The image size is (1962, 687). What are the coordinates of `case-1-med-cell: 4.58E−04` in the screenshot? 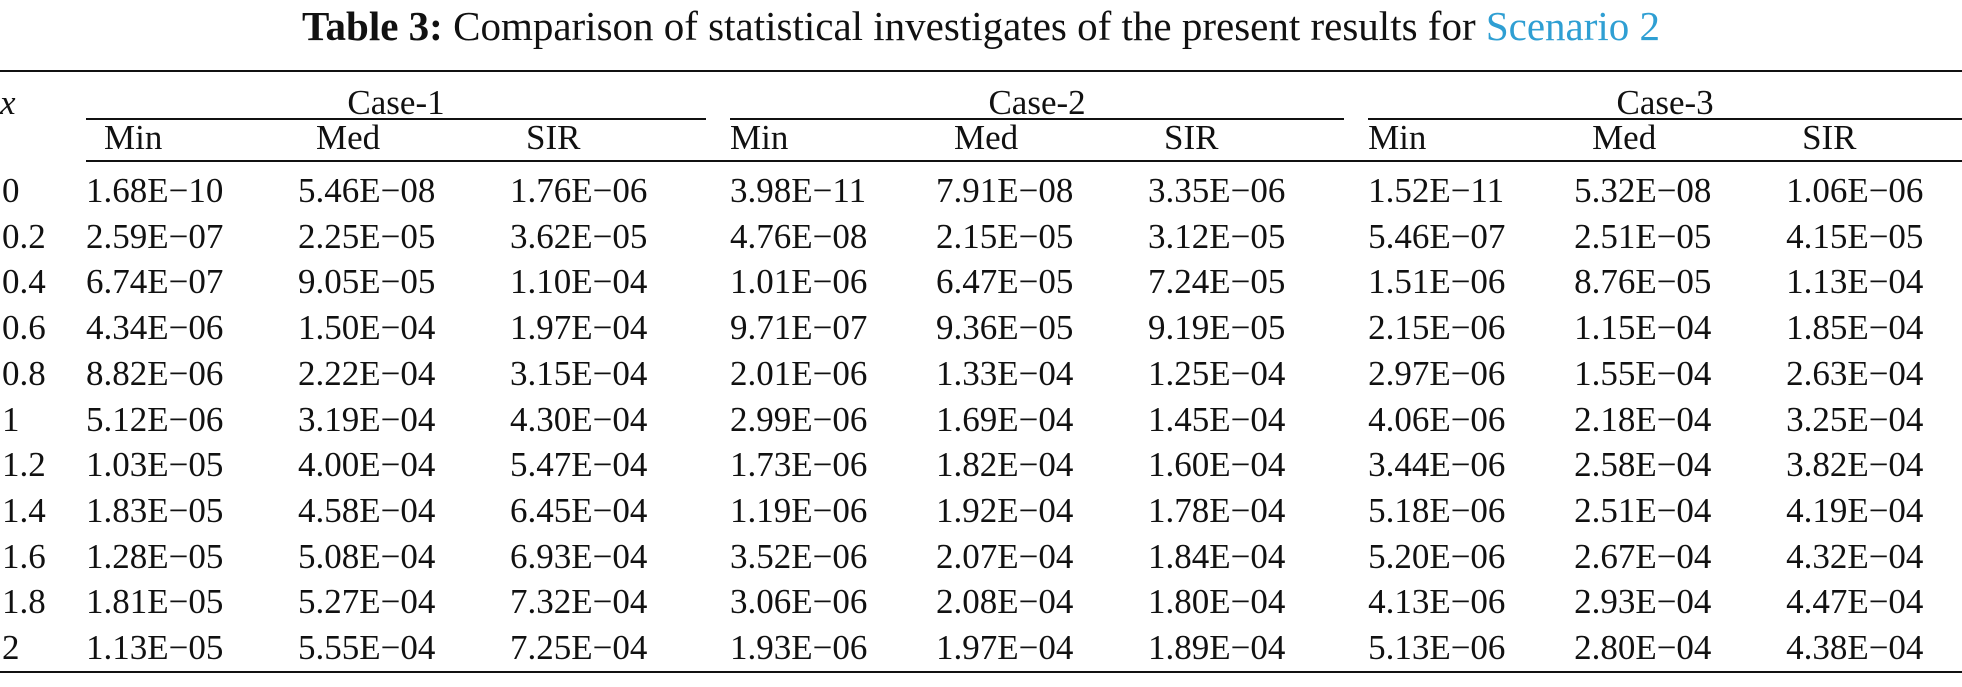 It's located at (367, 510).